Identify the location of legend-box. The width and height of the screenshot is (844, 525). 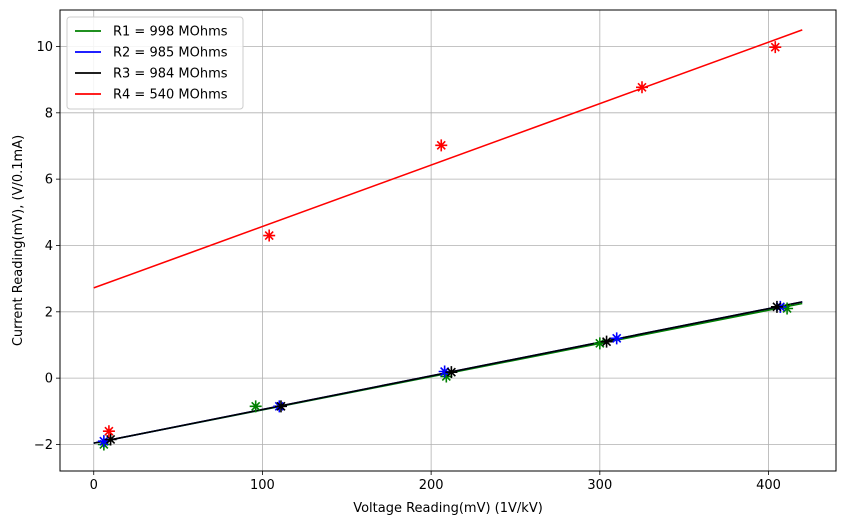
(155, 63).